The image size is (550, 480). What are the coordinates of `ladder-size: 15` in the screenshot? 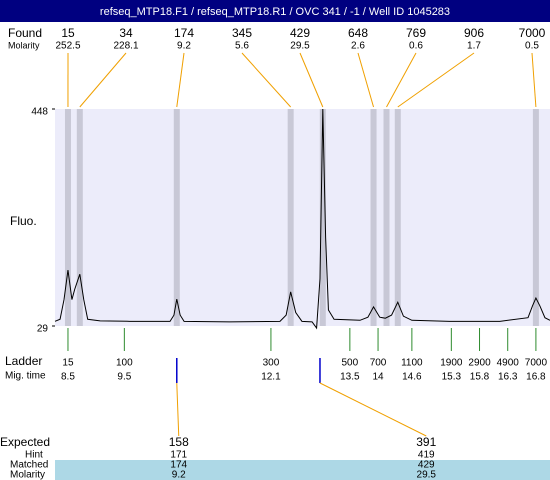 It's located at (68, 363).